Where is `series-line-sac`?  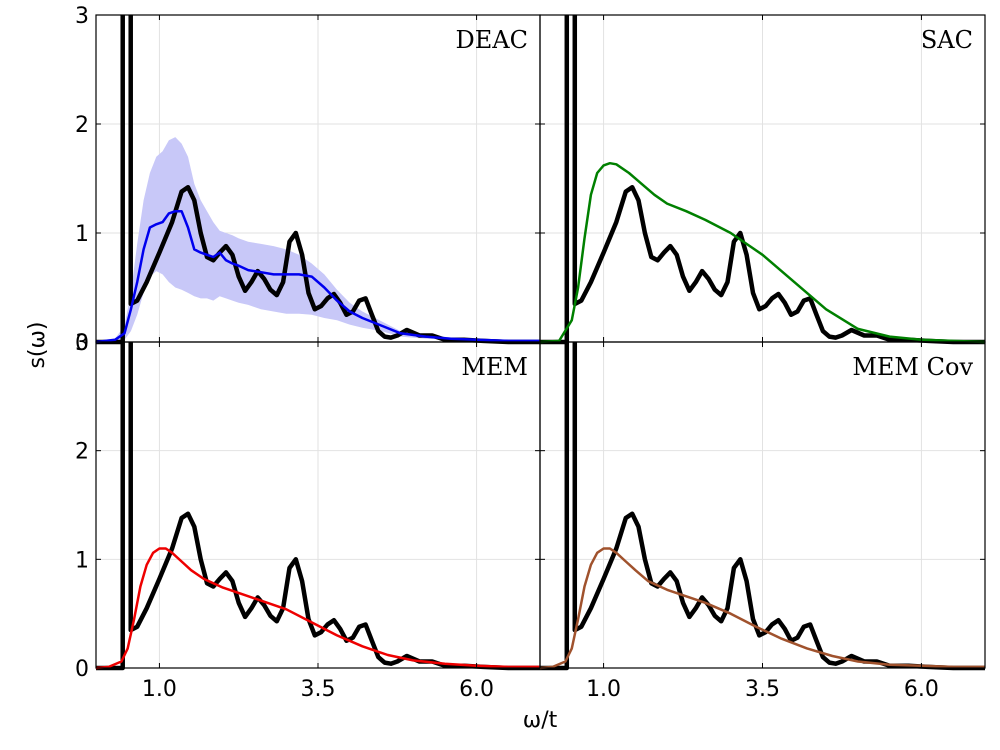 series-line-sac is located at coordinates (762, 252).